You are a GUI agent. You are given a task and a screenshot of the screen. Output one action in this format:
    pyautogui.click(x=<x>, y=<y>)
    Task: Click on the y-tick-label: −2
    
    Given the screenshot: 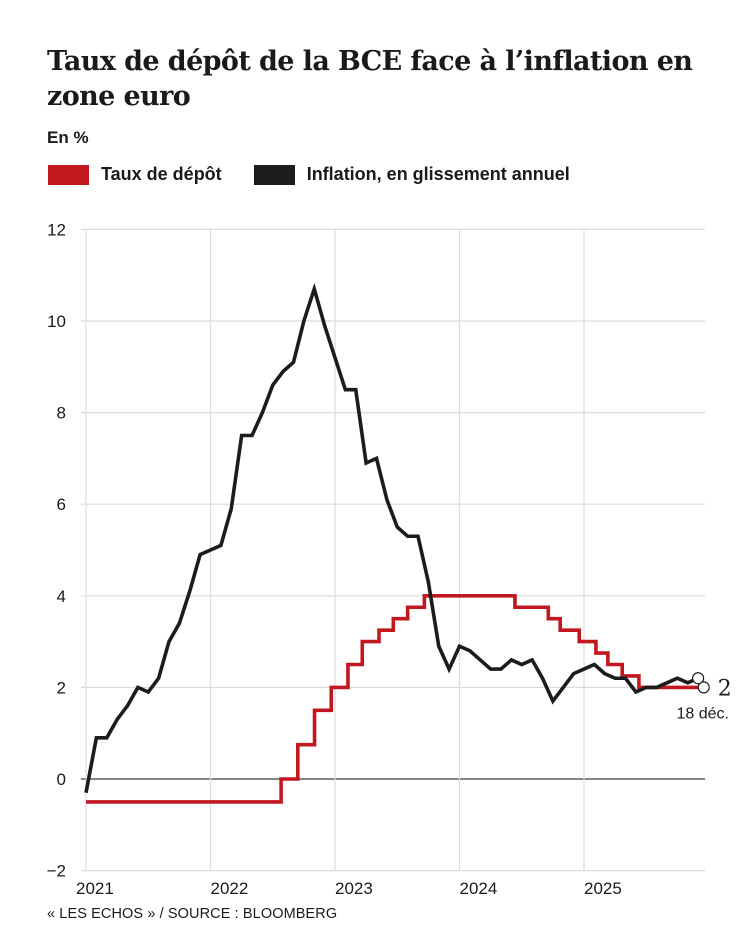 What is the action you would take?
    pyautogui.click(x=56, y=871)
    